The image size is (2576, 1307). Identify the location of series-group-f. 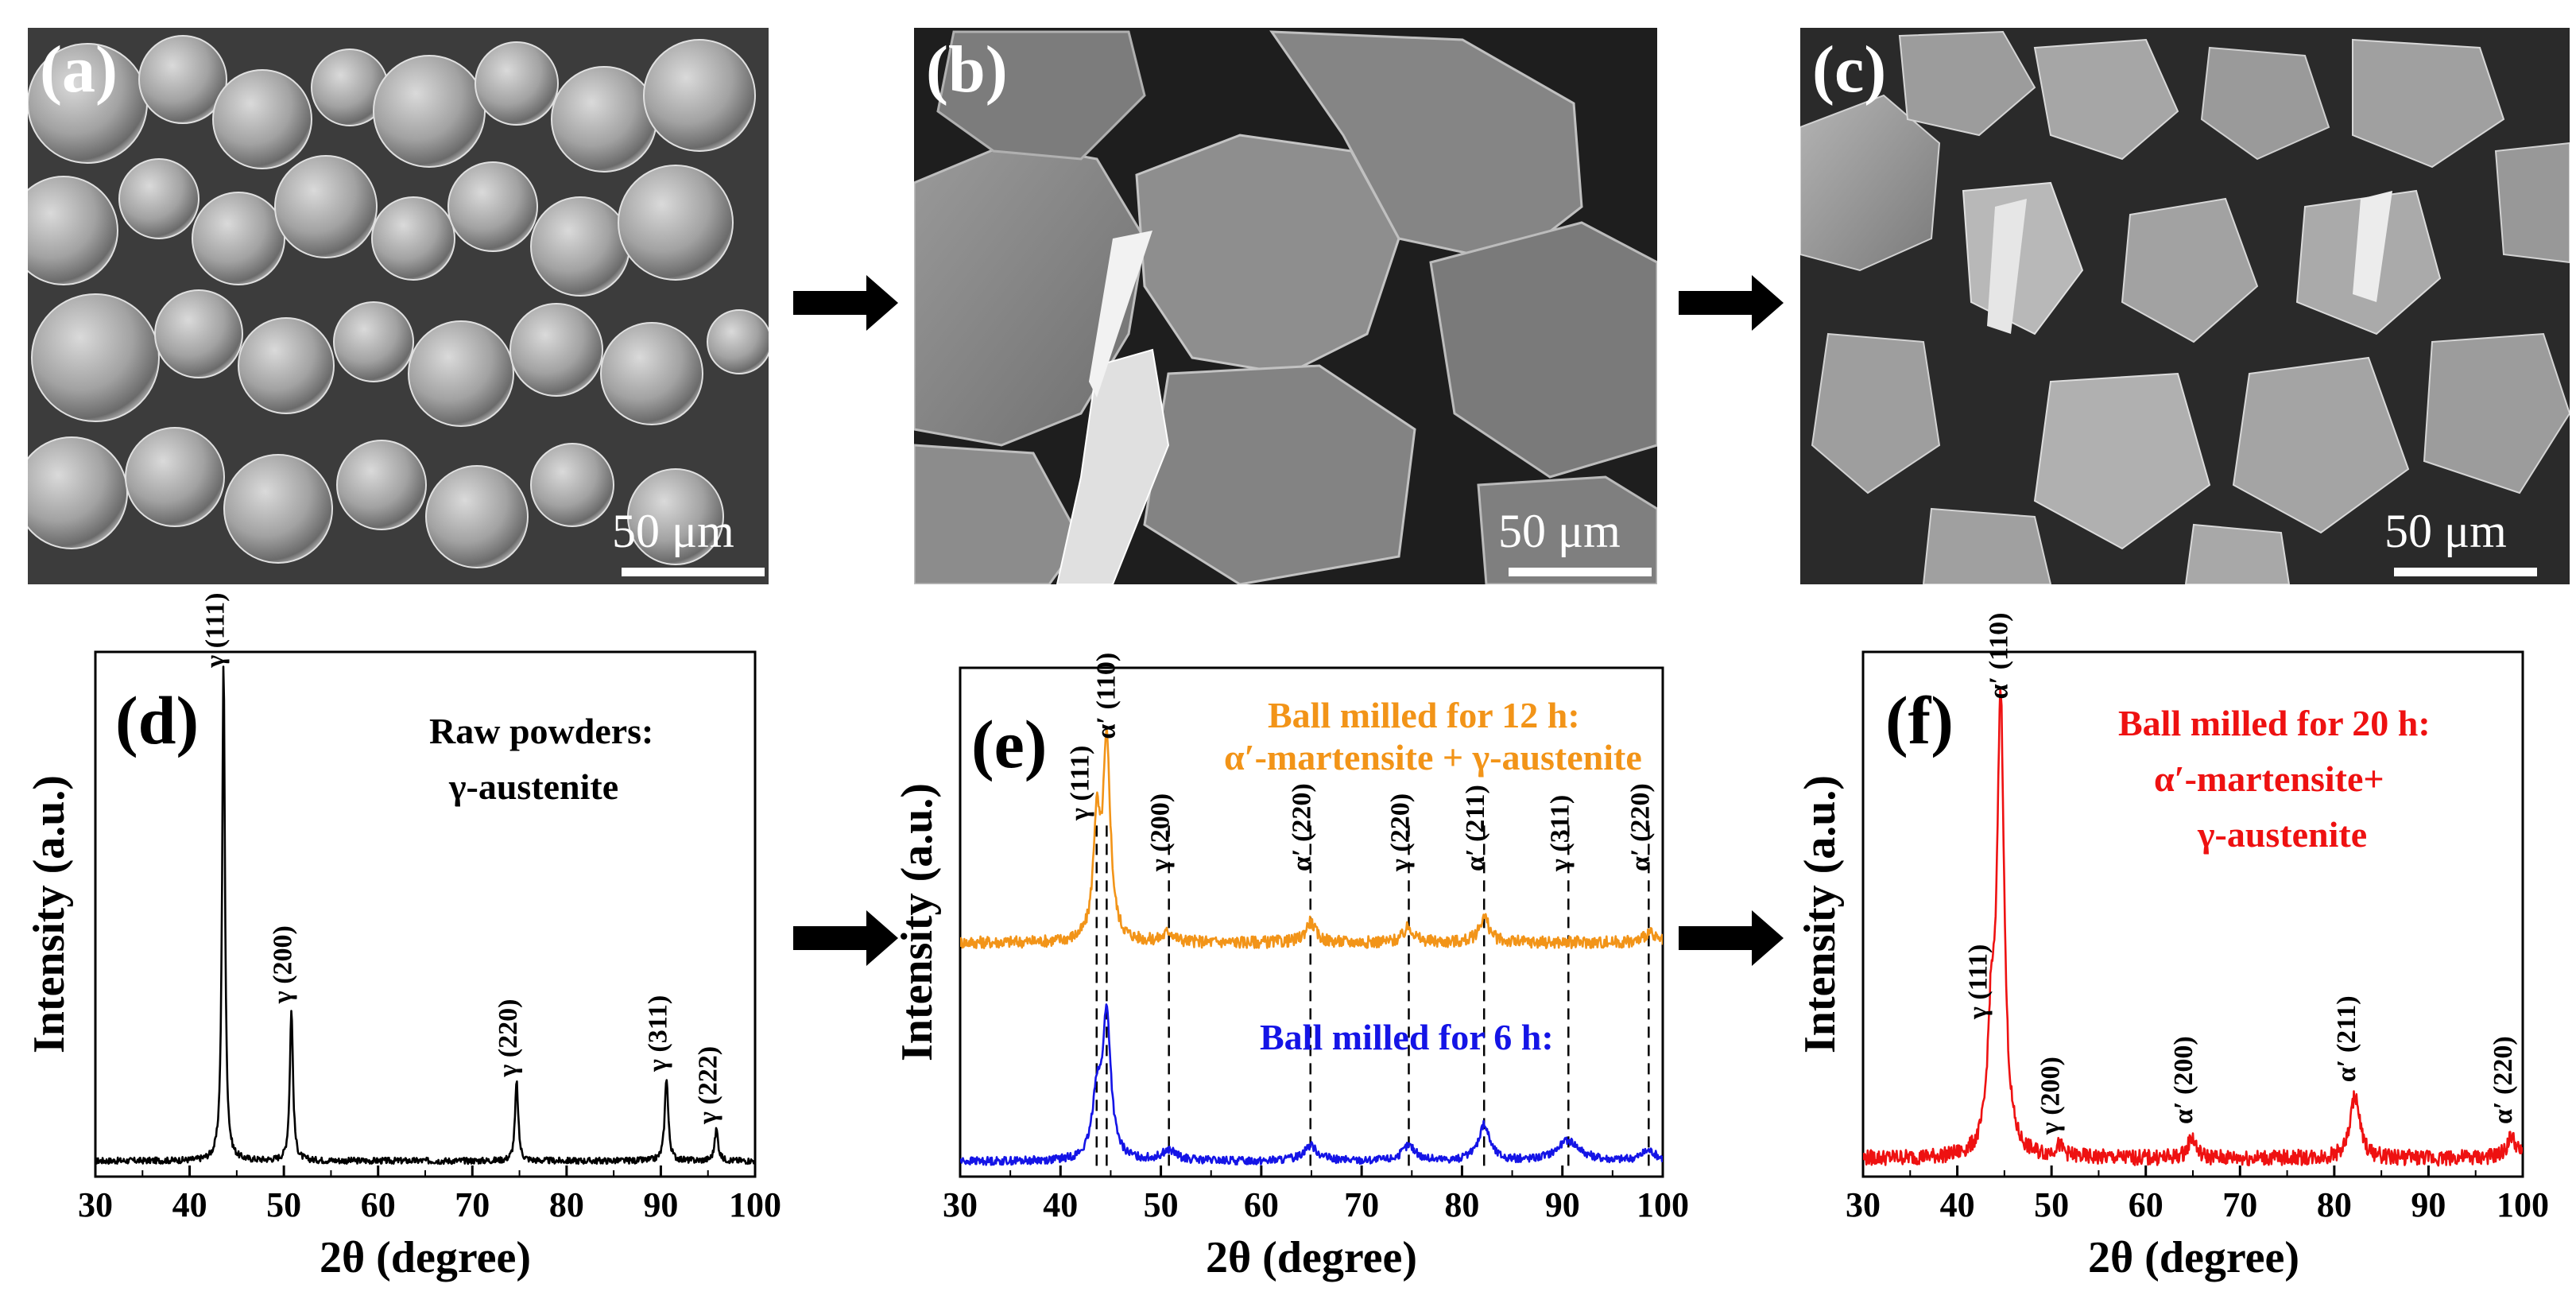
(2193, 927).